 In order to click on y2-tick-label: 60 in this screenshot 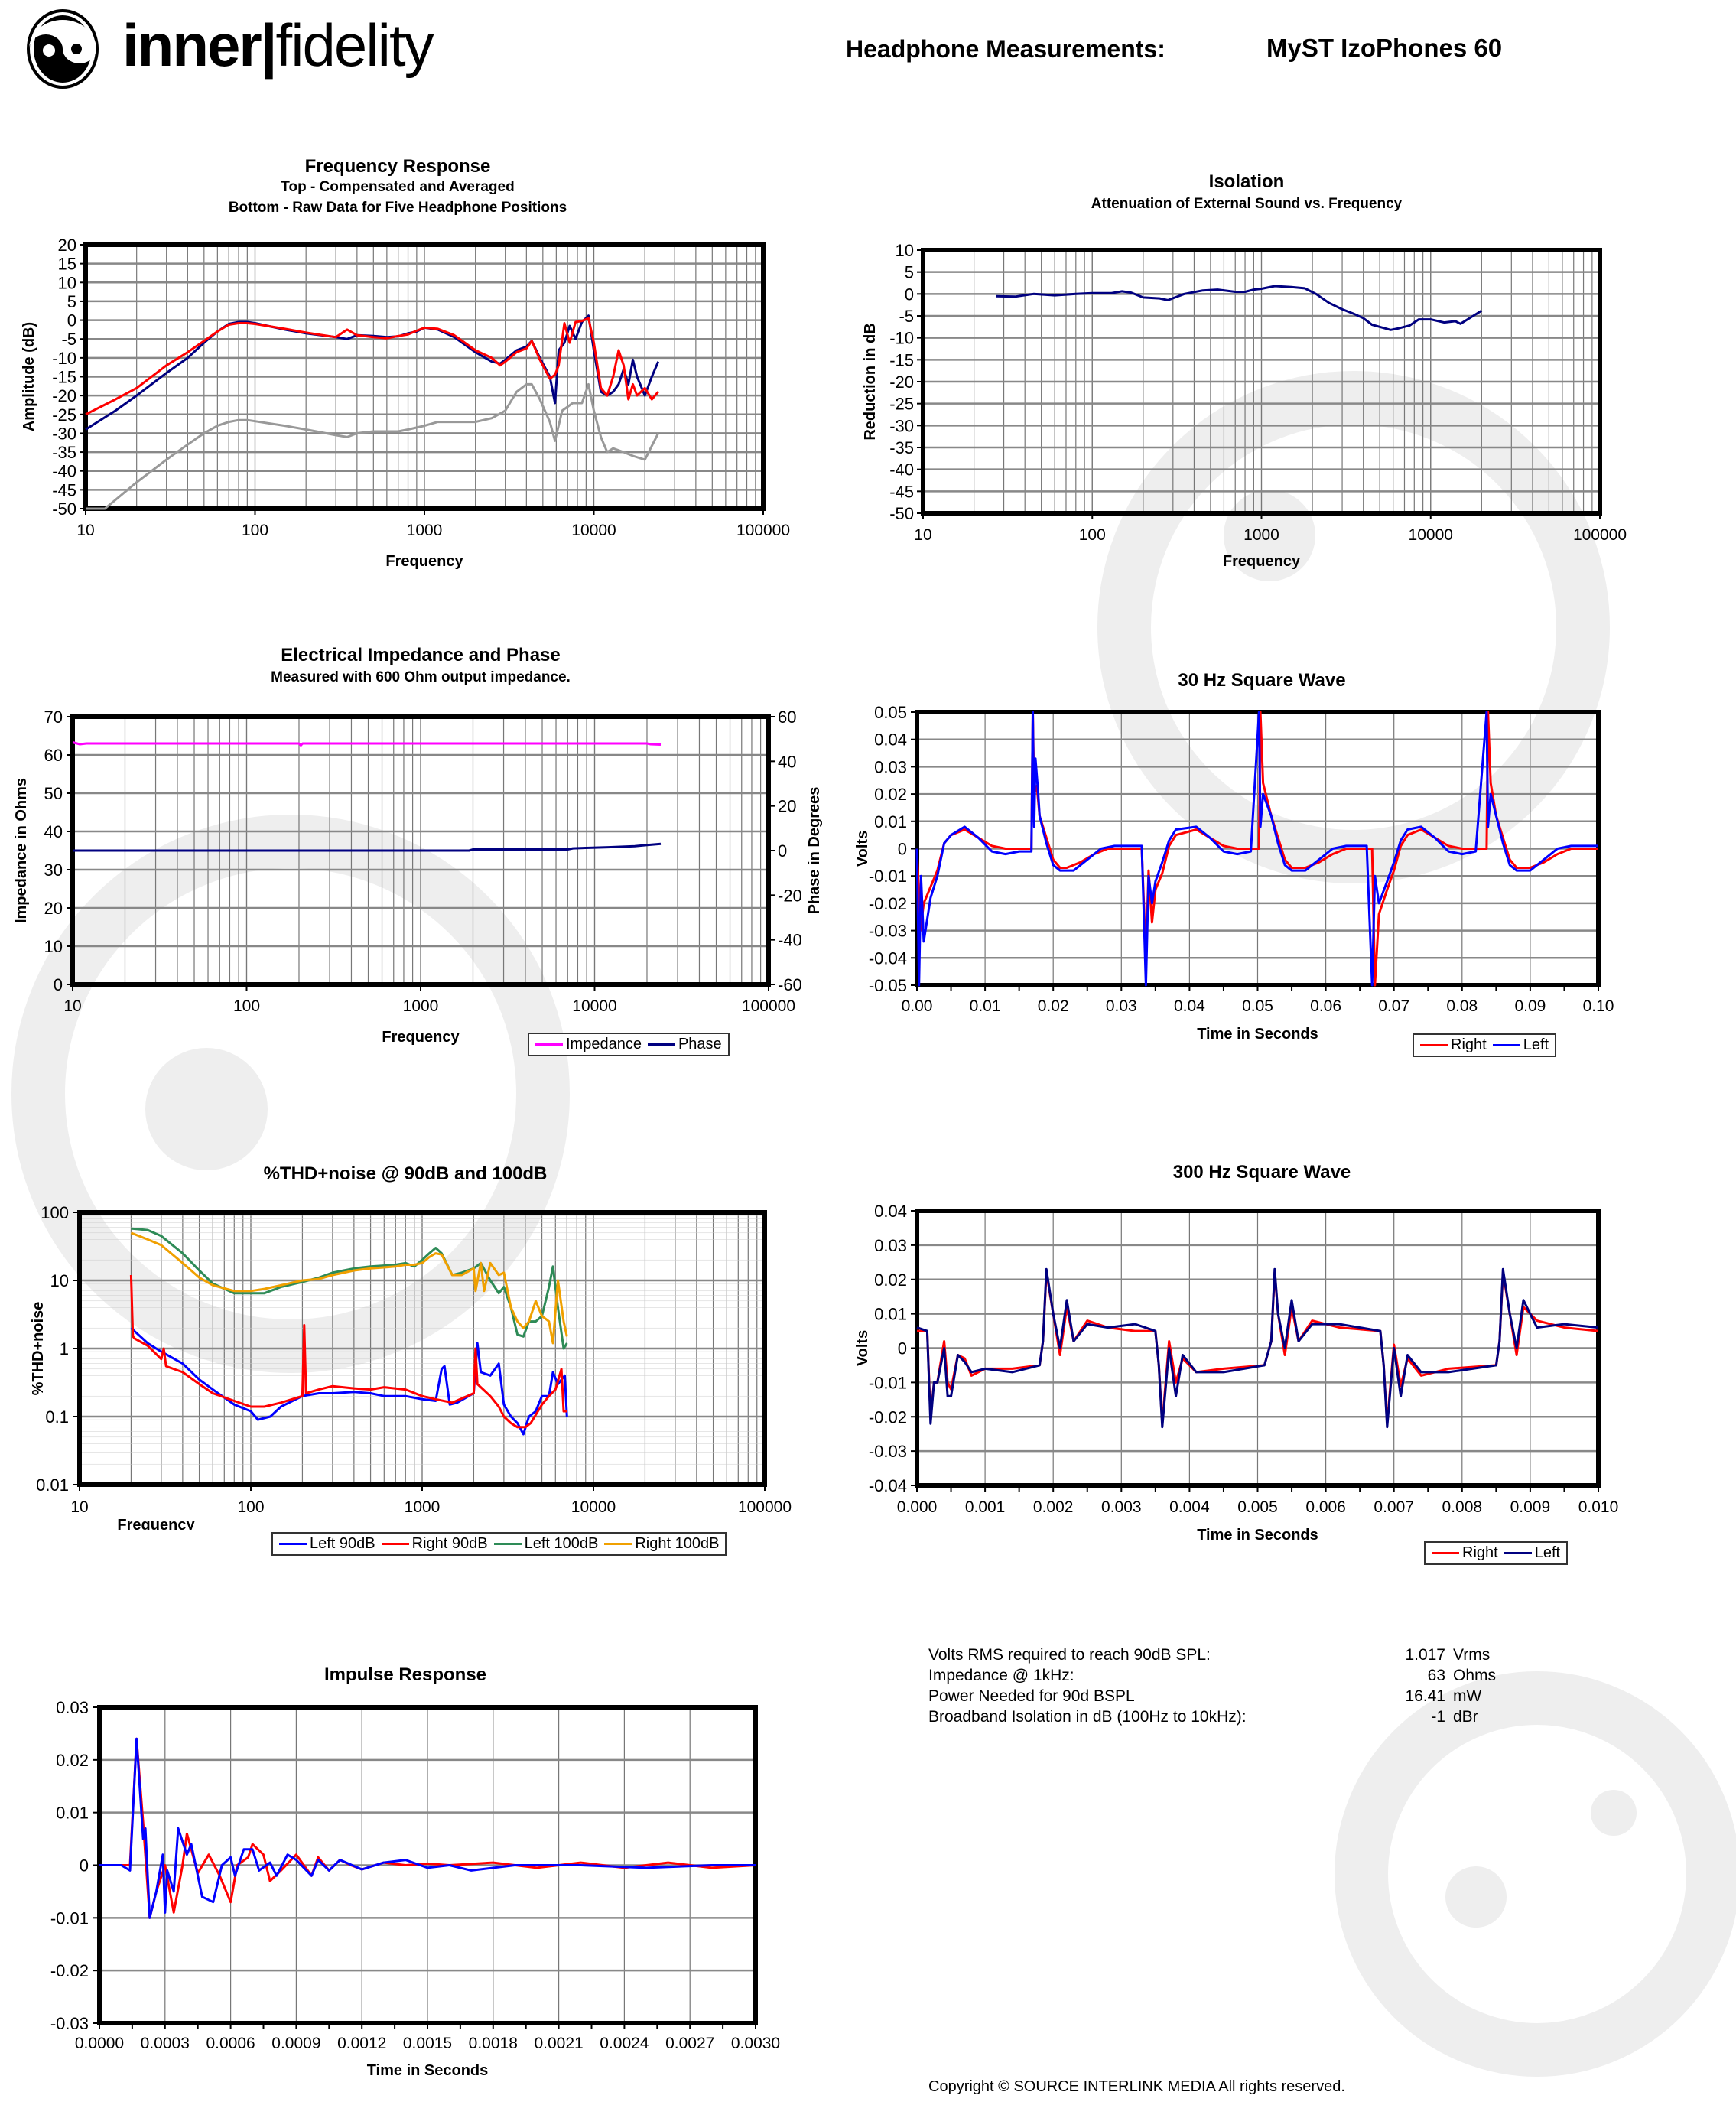, I will do `click(787, 717)`.